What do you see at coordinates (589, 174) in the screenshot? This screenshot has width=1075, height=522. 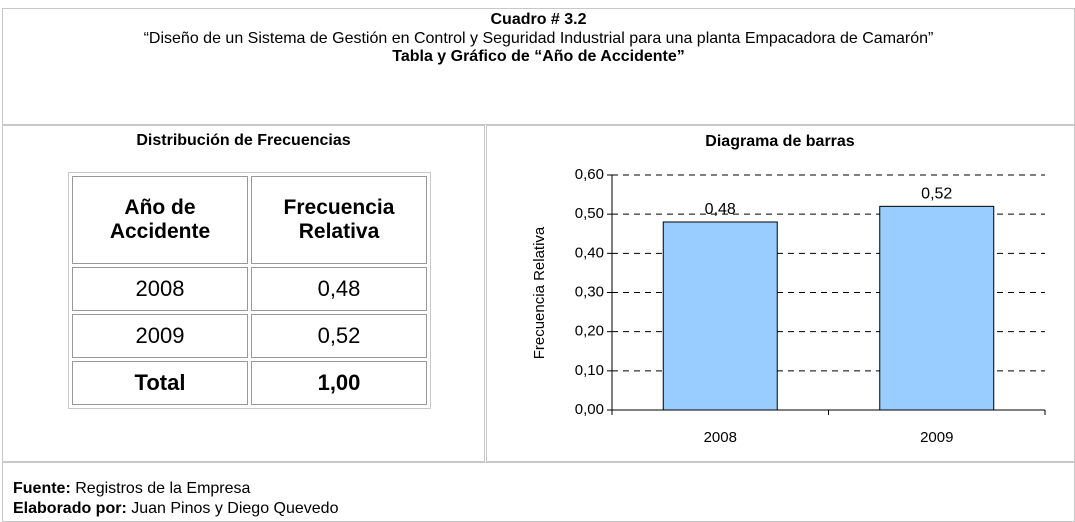 I see `y-tick-label: 0,60` at bounding box center [589, 174].